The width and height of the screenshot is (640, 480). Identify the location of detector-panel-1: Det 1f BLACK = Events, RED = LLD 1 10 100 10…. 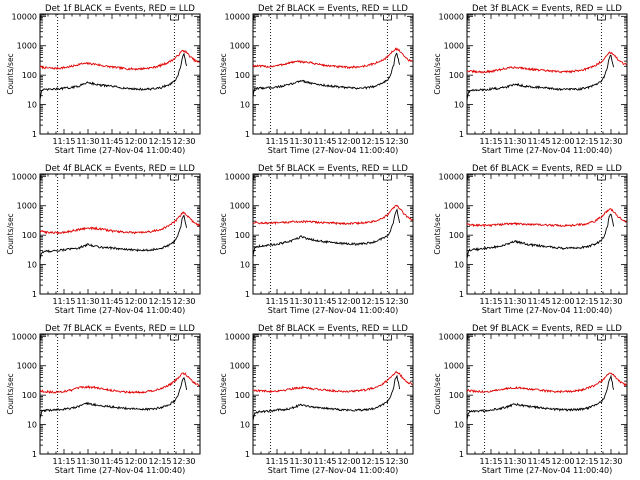
(103, 79).